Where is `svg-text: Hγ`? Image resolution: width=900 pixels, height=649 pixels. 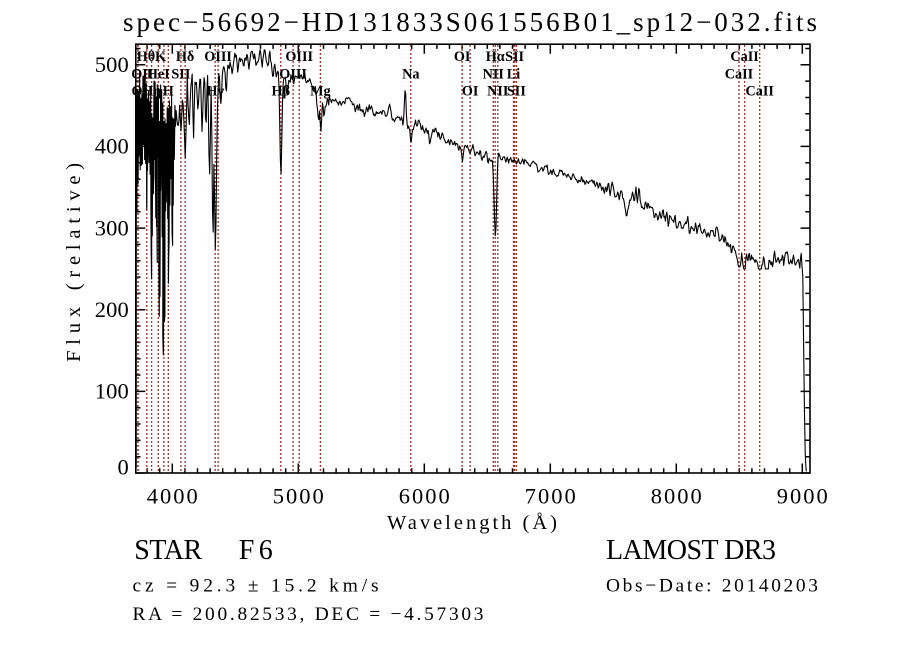
svg-text: Hγ is located at coordinates (215, 92).